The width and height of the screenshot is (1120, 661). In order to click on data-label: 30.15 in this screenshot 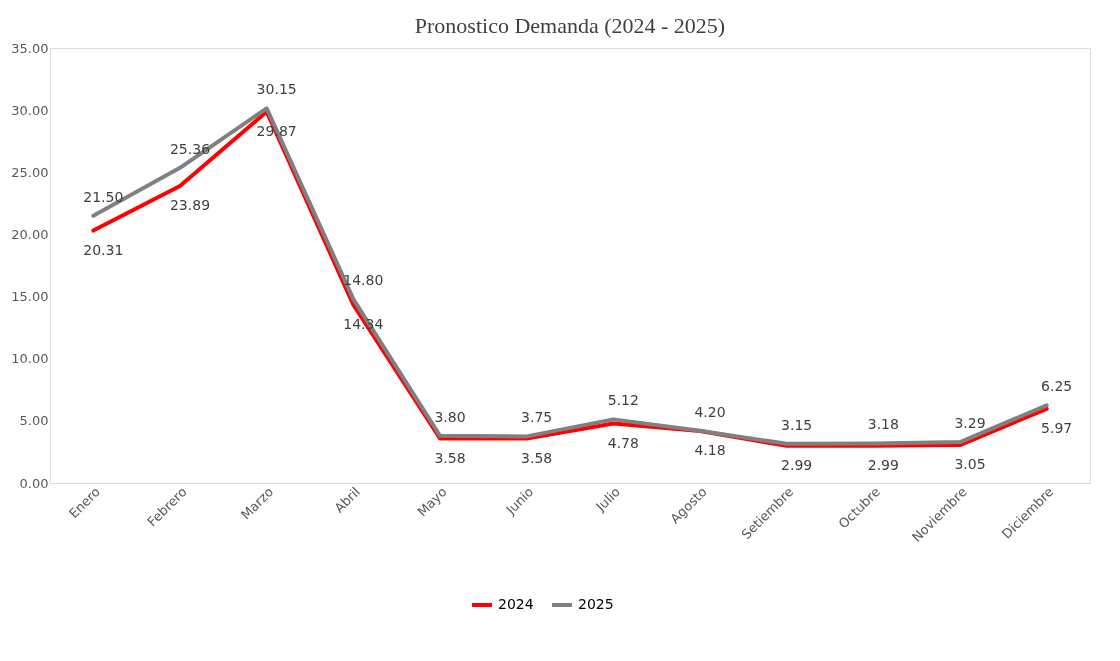, I will do `click(276, 89)`.